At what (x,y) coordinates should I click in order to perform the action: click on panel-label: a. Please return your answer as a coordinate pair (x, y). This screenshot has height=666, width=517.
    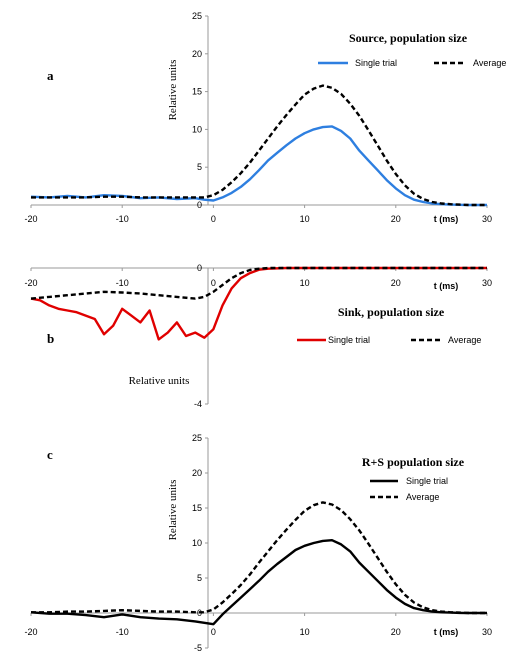
    Looking at the image, I should click on (50, 75).